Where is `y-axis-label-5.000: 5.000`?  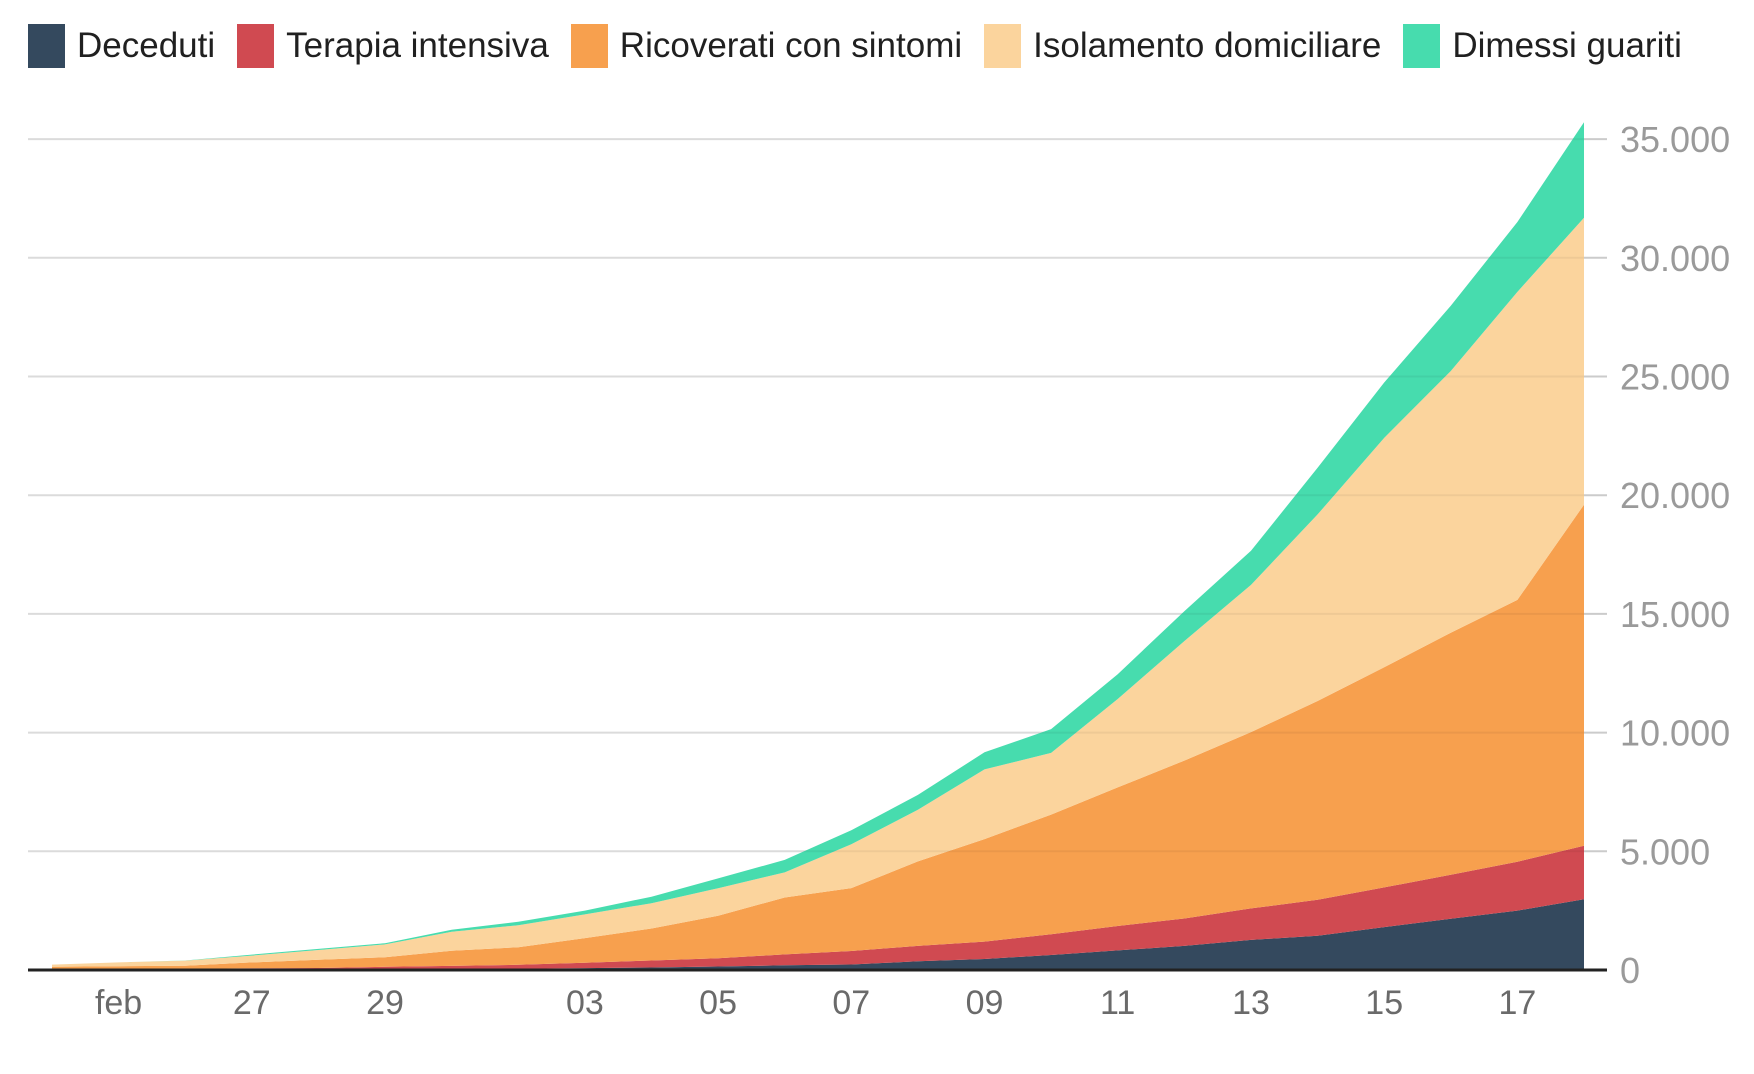 y-axis-label-5.000: 5.000 is located at coordinates (1665, 851).